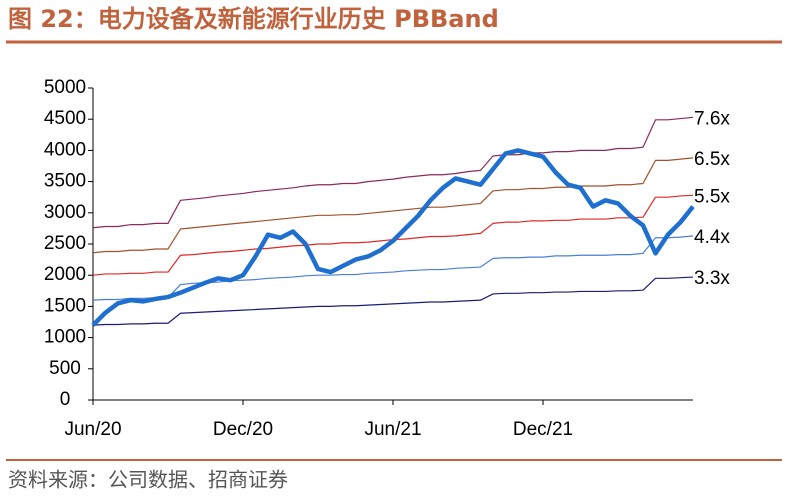  I want to click on y-tick-label: 2500, so click(65, 243).